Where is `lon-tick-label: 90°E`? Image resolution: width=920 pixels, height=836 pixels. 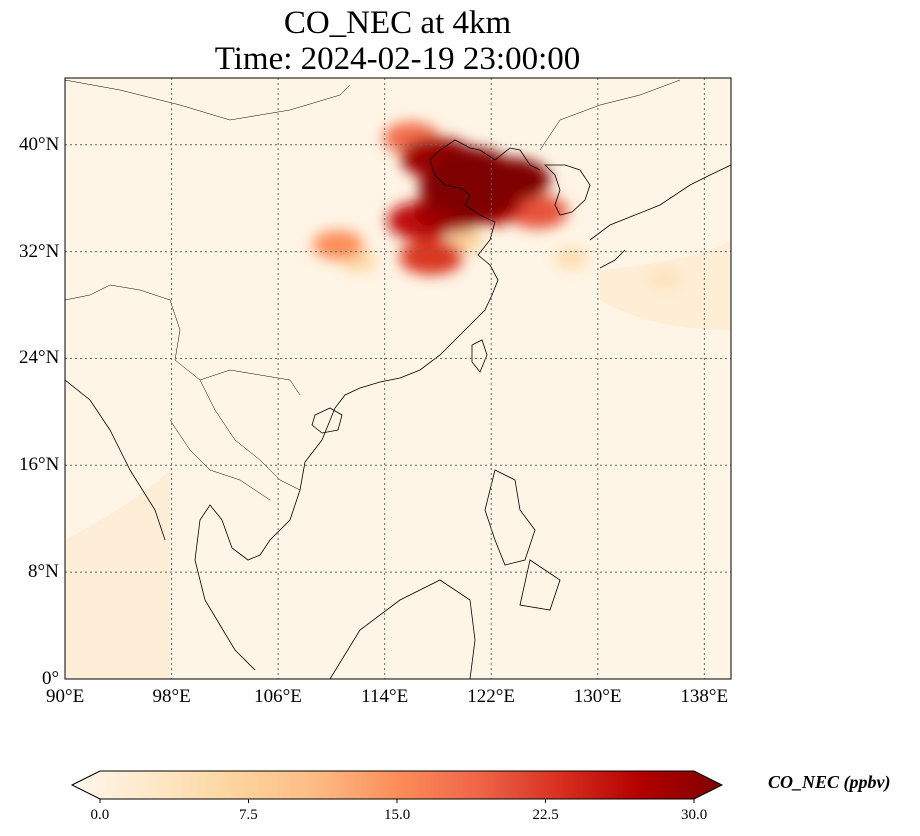 lon-tick-label: 90°E is located at coordinates (65, 696).